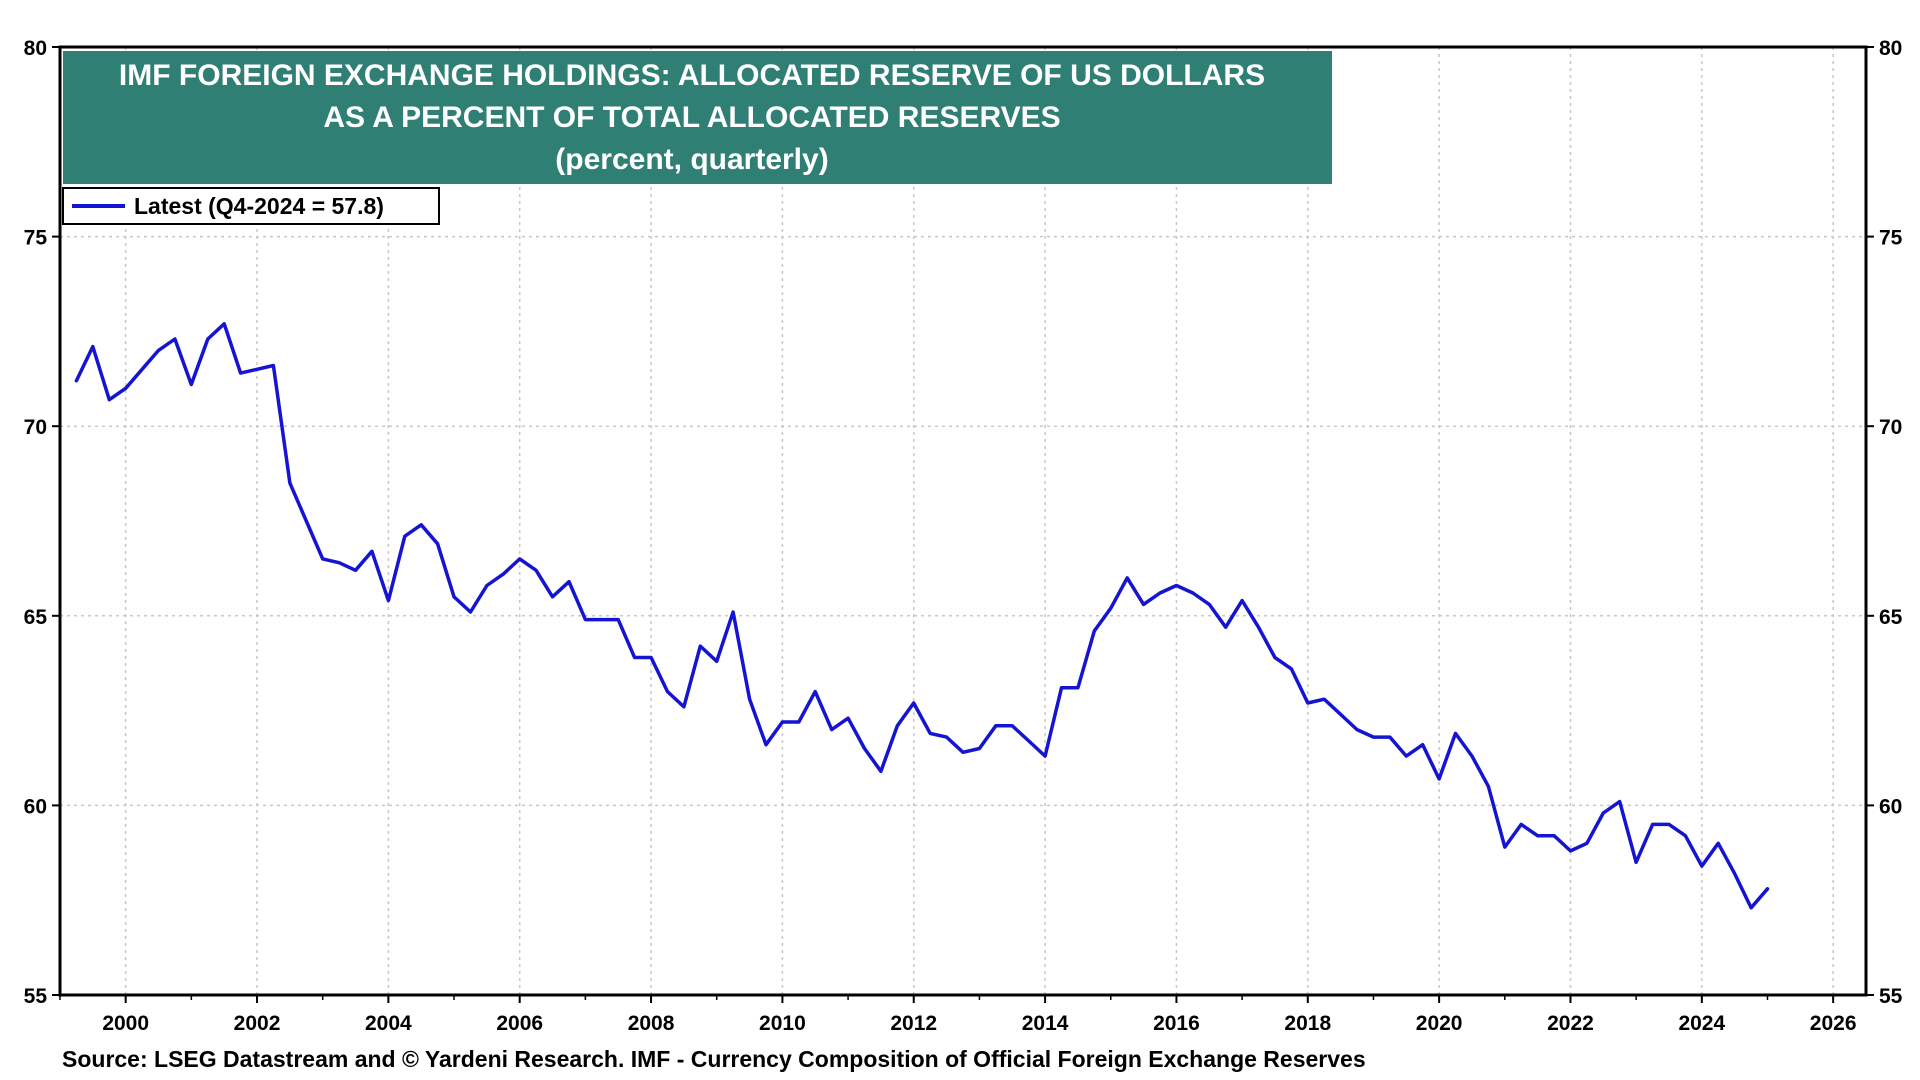 This screenshot has height=1080, width=1920. I want to click on x-tick-label: 2000, so click(125, 1023).